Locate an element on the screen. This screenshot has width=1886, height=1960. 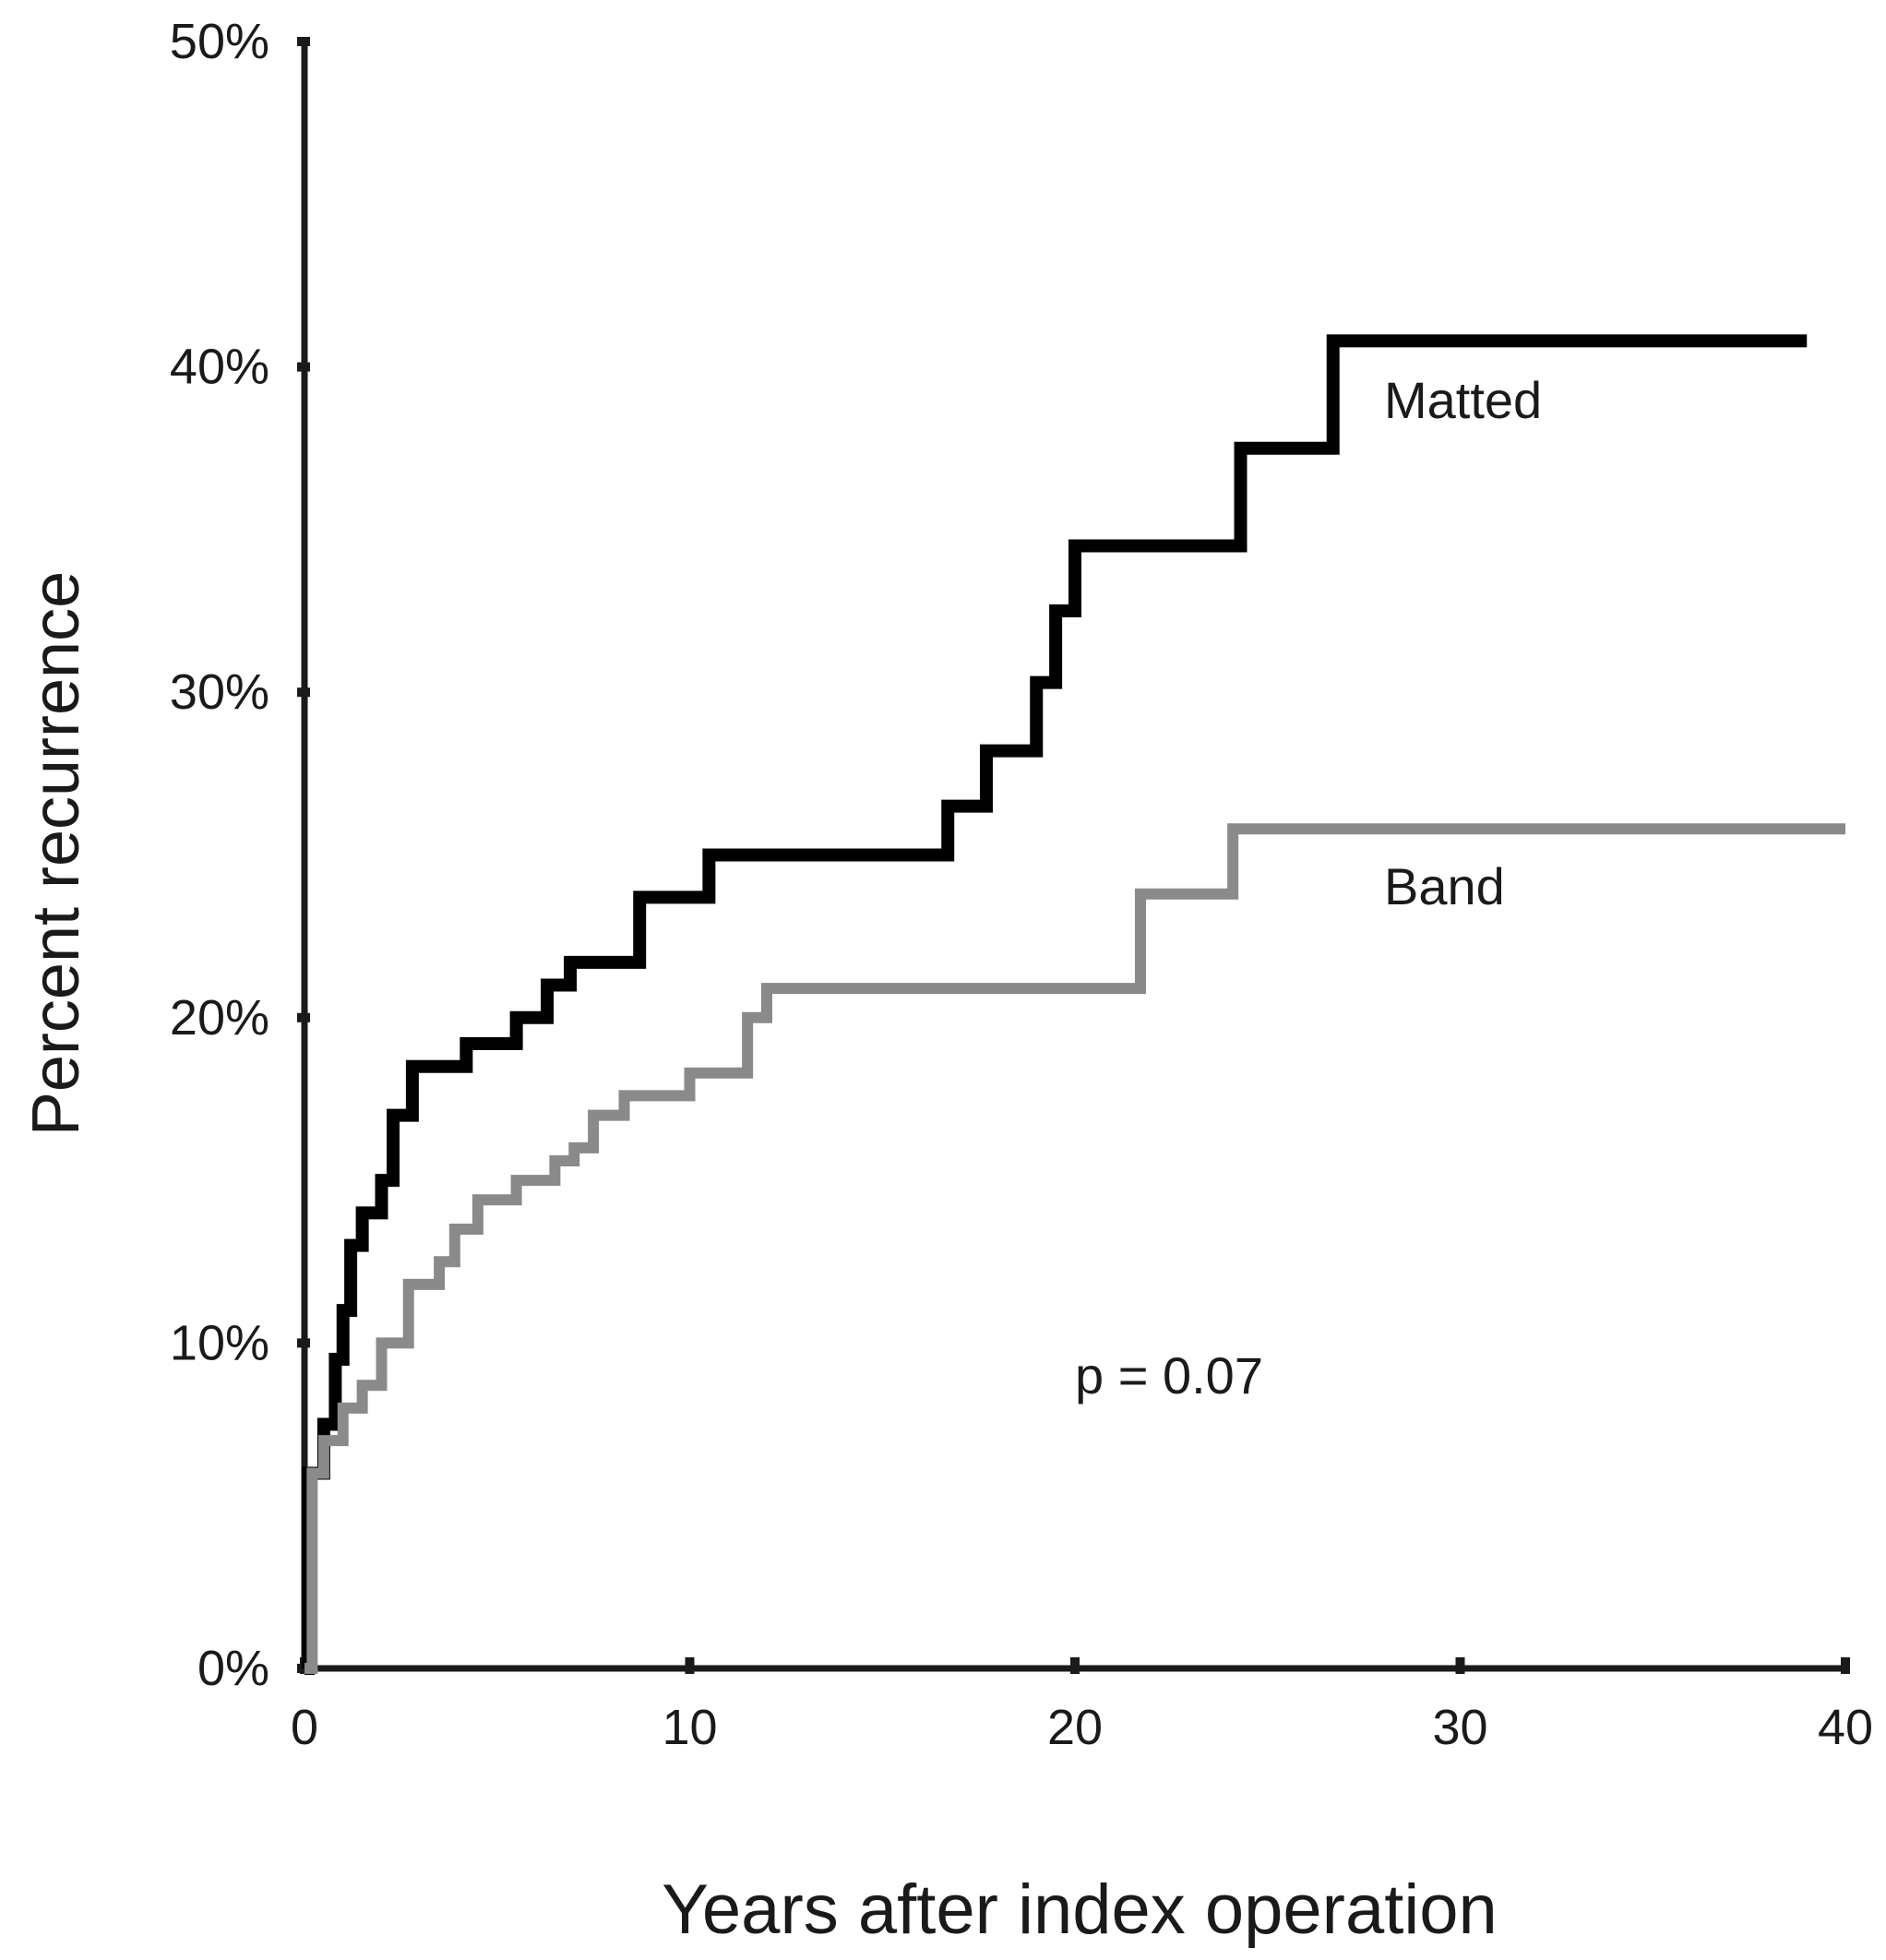
x-axis-title: Years after index operation is located at coordinates (1080, 1909).